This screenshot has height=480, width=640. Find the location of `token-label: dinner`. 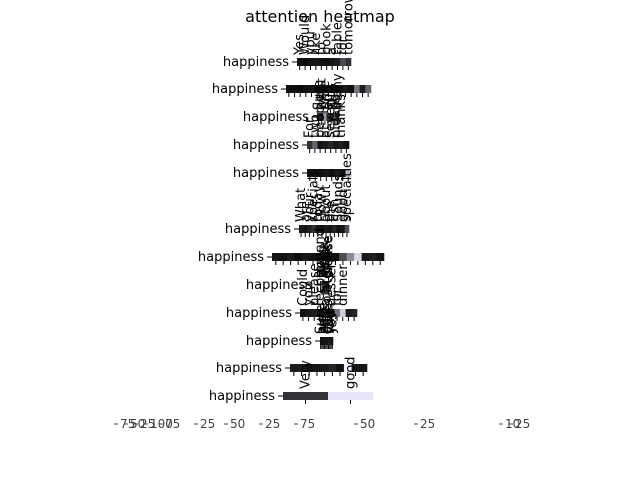

token-label: dinner is located at coordinates (343, 285).